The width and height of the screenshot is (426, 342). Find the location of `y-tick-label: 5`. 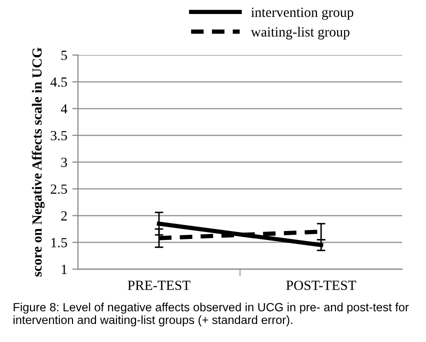

y-tick-label: 5 is located at coordinates (64, 55).